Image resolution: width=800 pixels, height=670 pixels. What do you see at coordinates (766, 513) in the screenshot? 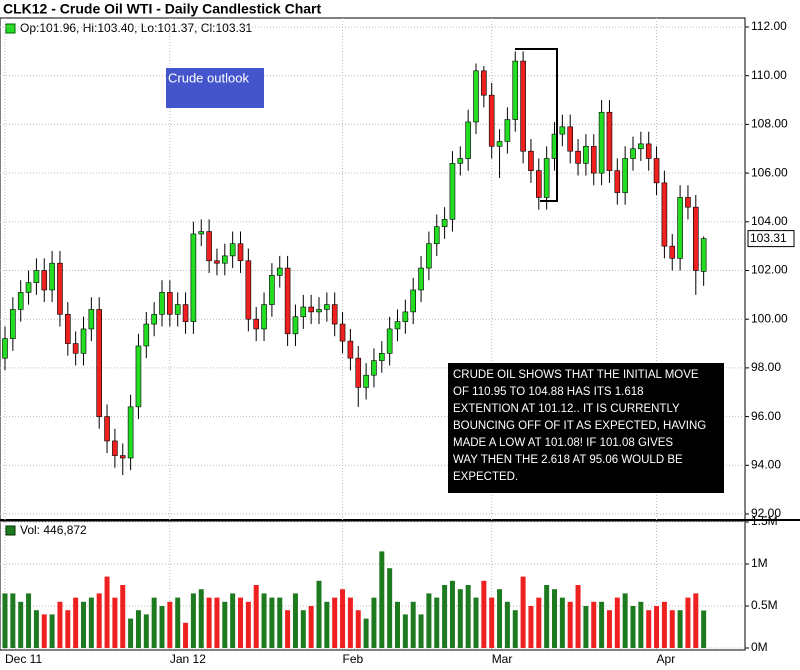
I see `y-tick-label: 92.00` at bounding box center [766, 513].